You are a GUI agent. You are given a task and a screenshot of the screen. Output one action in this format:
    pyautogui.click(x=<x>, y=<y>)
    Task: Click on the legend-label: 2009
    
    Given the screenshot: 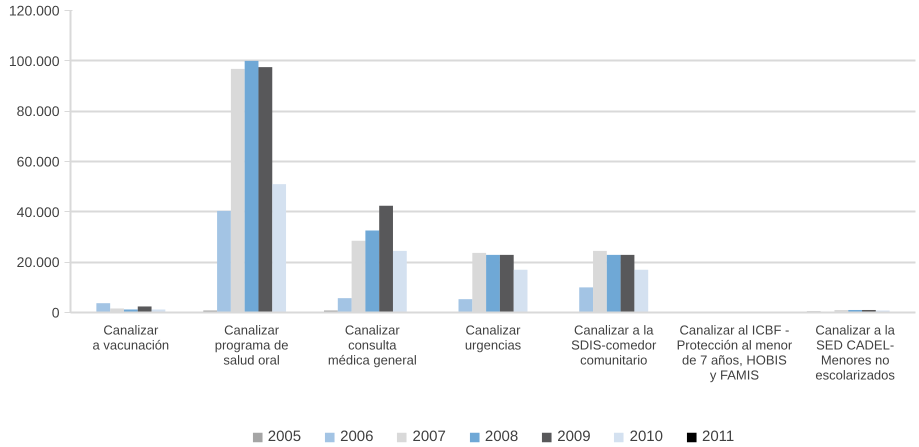 What is the action you would take?
    pyautogui.click(x=574, y=436)
    